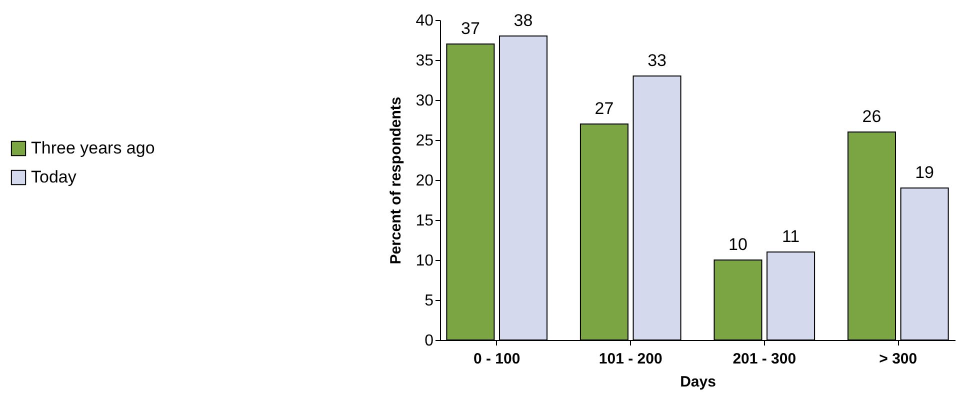 Image resolution: width=978 pixels, height=410 pixels. I want to click on legend-label: Today, so click(54, 177).